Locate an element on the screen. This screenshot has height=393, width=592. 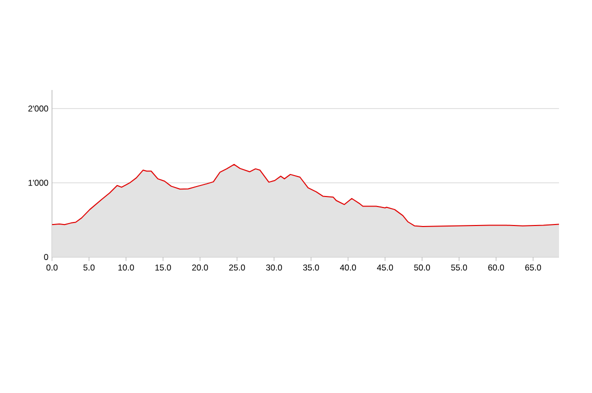
y-tick-label: 1'000 is located at coordinates (38, 183).